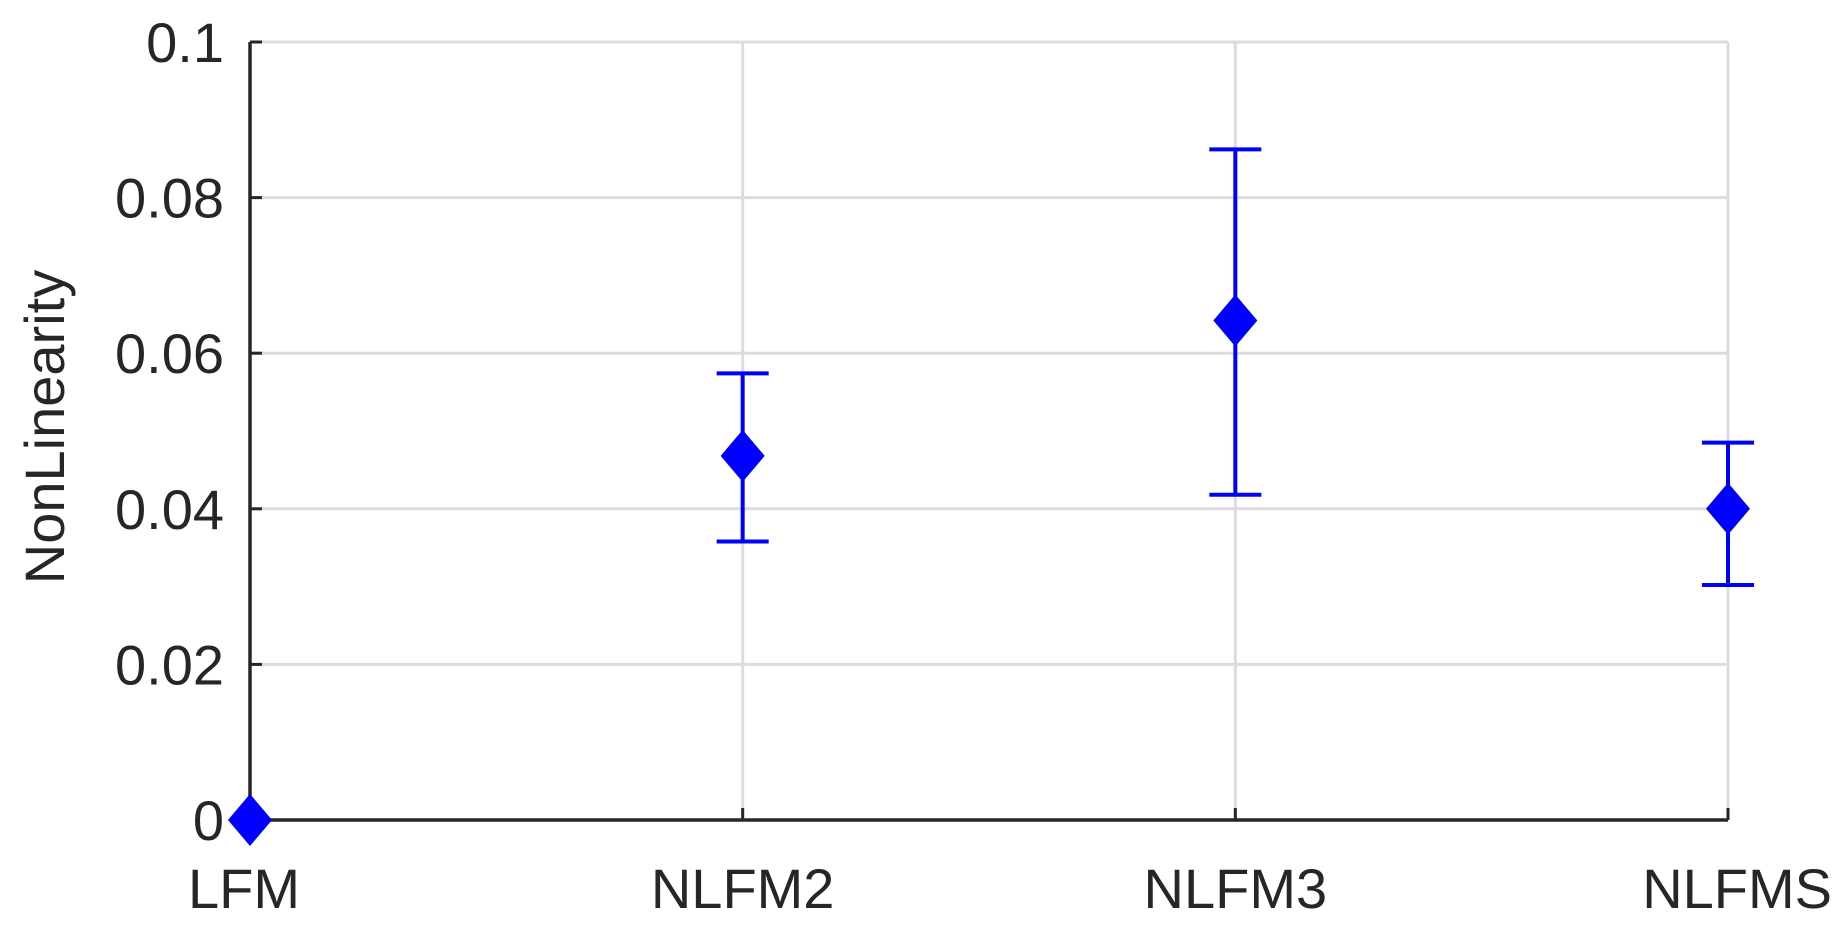  Describe the element at coordinates (169, 509) in the screenshot. I see `y-tick-label: 0.04` at that location.